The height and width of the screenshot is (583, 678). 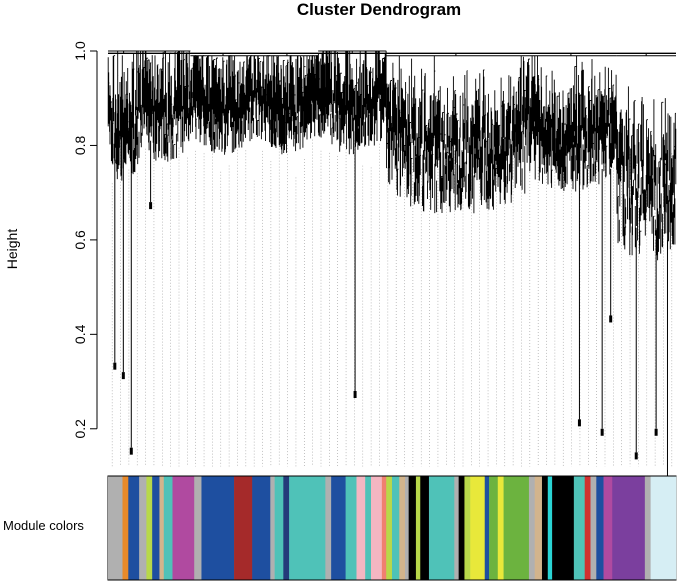 I want to click on y-axis-label: Height, so click(x=12, y=249).